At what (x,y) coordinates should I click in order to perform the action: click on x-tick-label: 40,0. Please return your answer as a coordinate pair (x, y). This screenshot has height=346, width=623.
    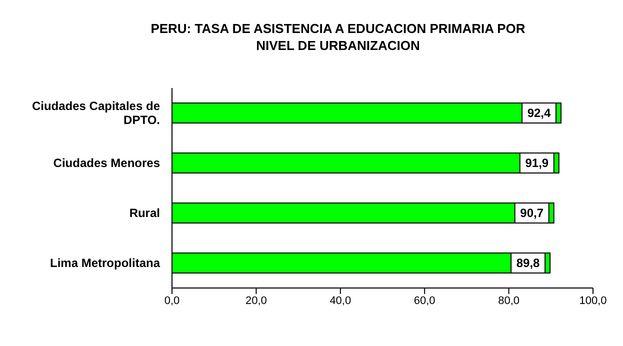
    Looking at the image, I should click on (341, 300).